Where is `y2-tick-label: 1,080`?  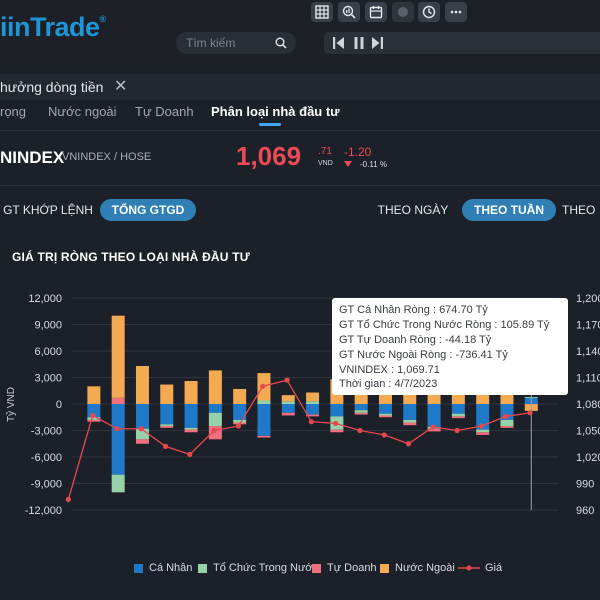
y2-tick-label: 1,080 is located at coordinates (588, 405).